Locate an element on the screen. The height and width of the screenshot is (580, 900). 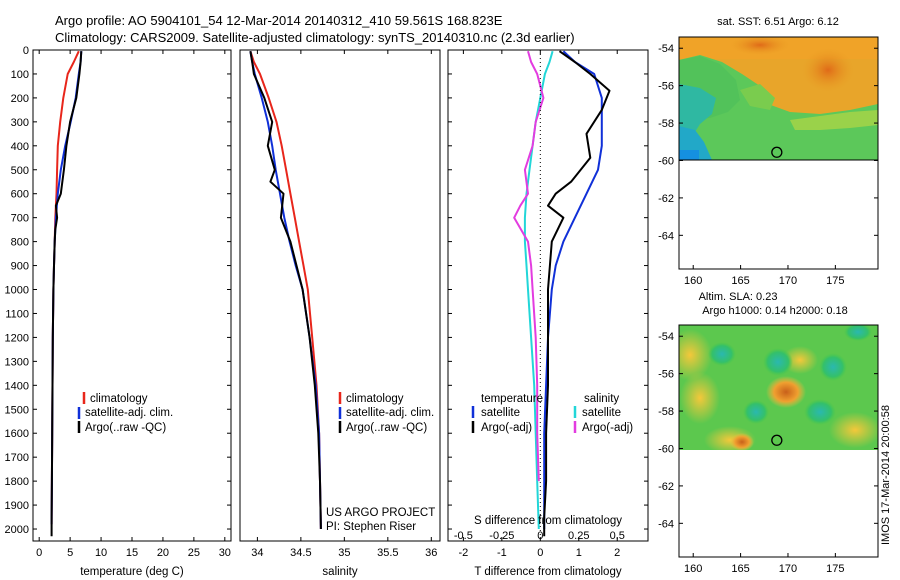
legend-label-satellite: satellite-adj. clim. is located at coordinates (129, 413).